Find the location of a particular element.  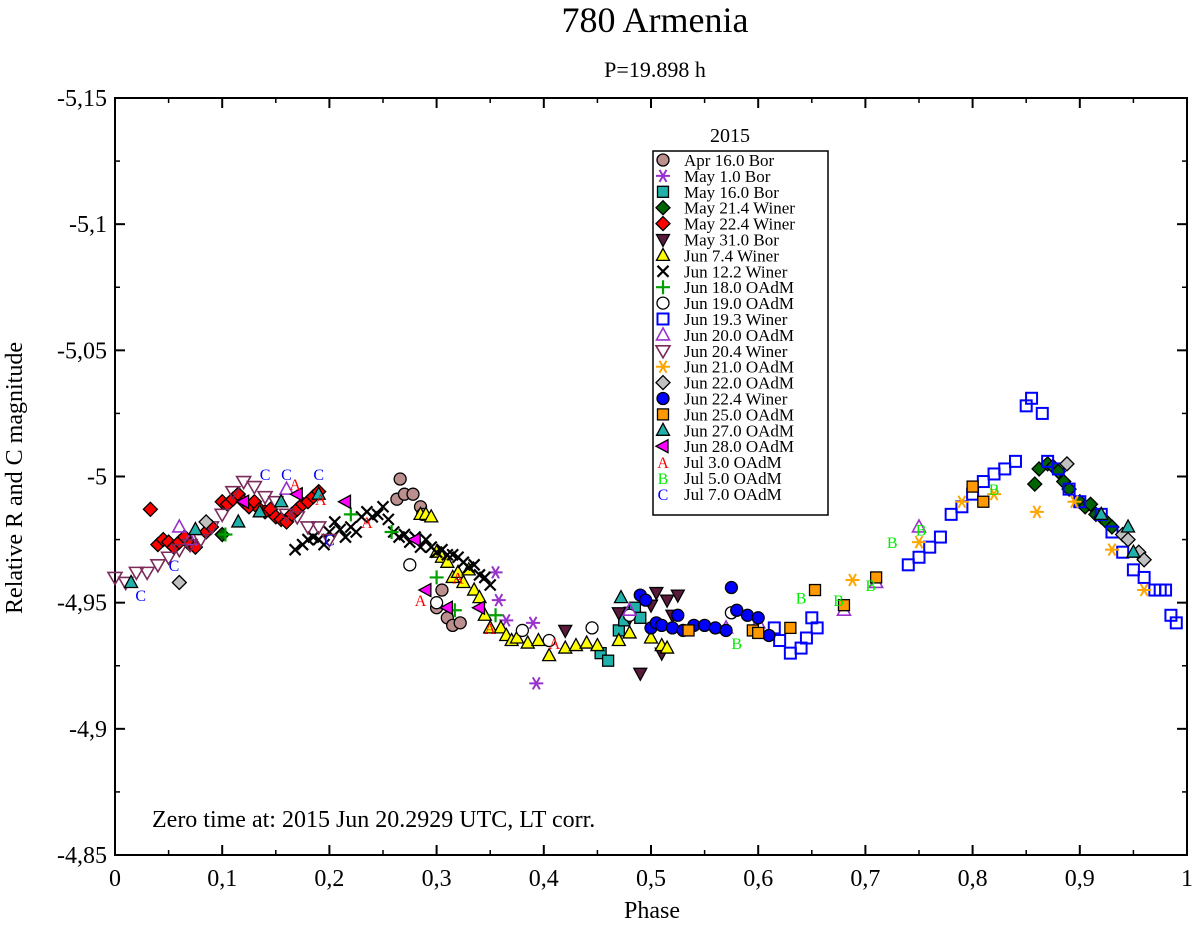

y-tick-label: -4,85 is located at coordinates (82, 856).